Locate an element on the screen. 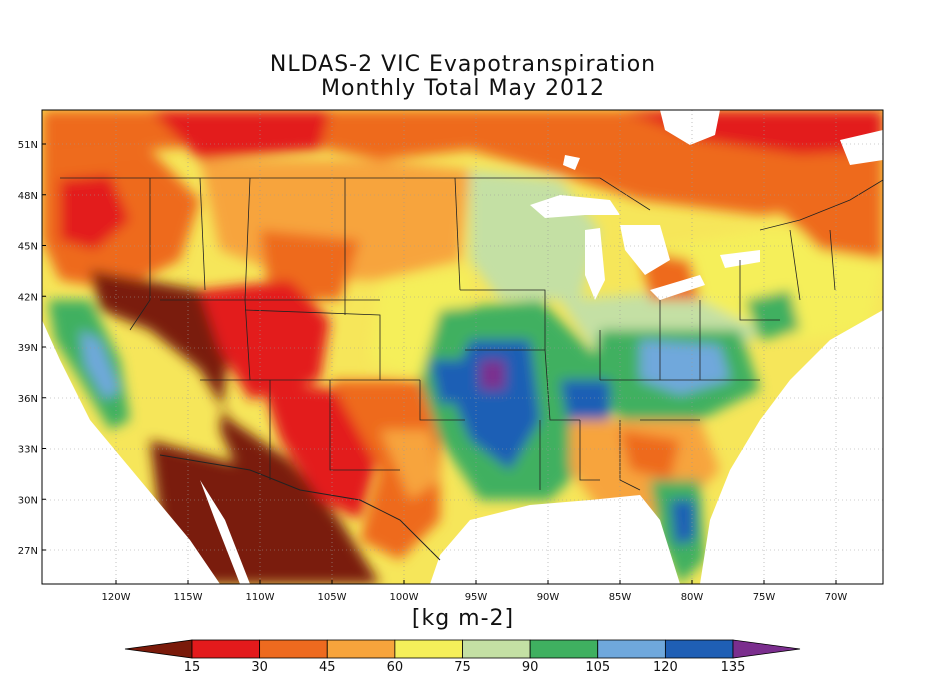 This screenshot has width=926, height=695. longitude-label: 115W is located at coordinates (188, 597).